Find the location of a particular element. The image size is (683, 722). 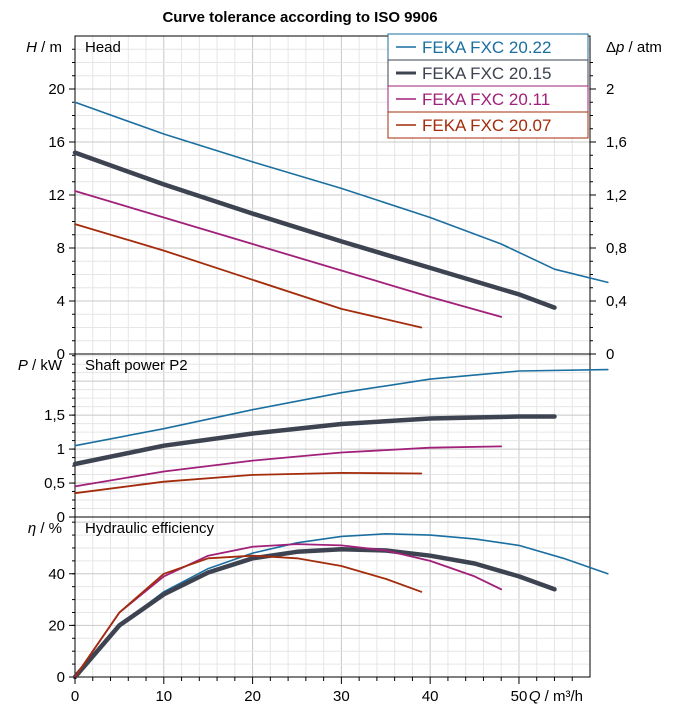

y-tick-label: 16 is located at coordinates (56, 142).